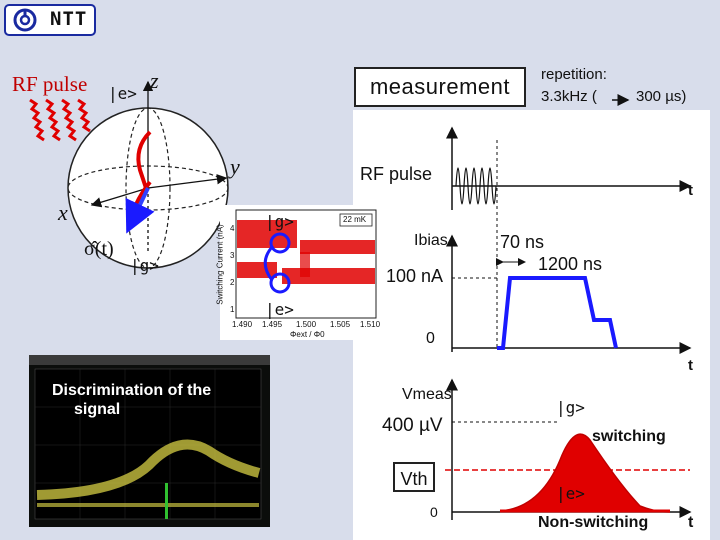 The height and width of the screenshot is (540, 720). Describe the element at coordinates (476, 186) in the screenshot. I see `rf-burst` at that location.